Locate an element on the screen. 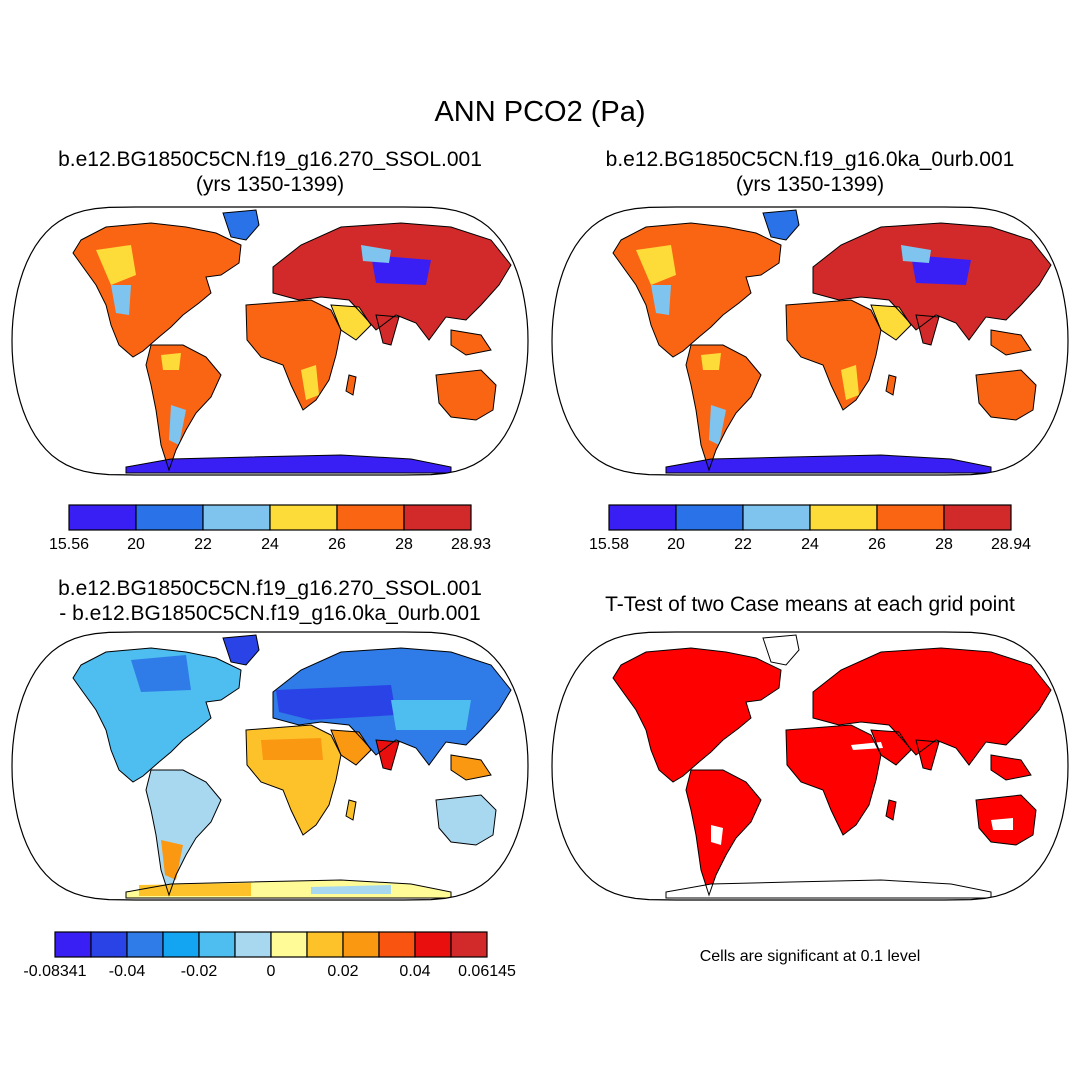 The height and width of the screenshot is (1080, 1080). colorbar-difference-boxes is located at coordinates (271, 944).